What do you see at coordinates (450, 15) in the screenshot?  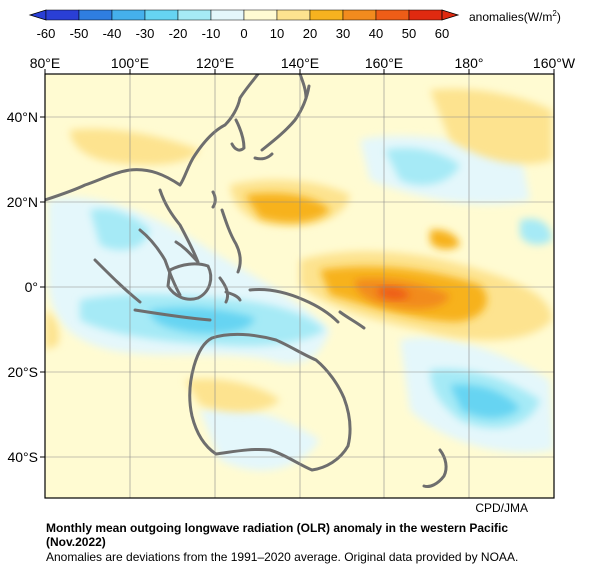 I see `colorbar-right-arrow` at bounding box center [450, 15].